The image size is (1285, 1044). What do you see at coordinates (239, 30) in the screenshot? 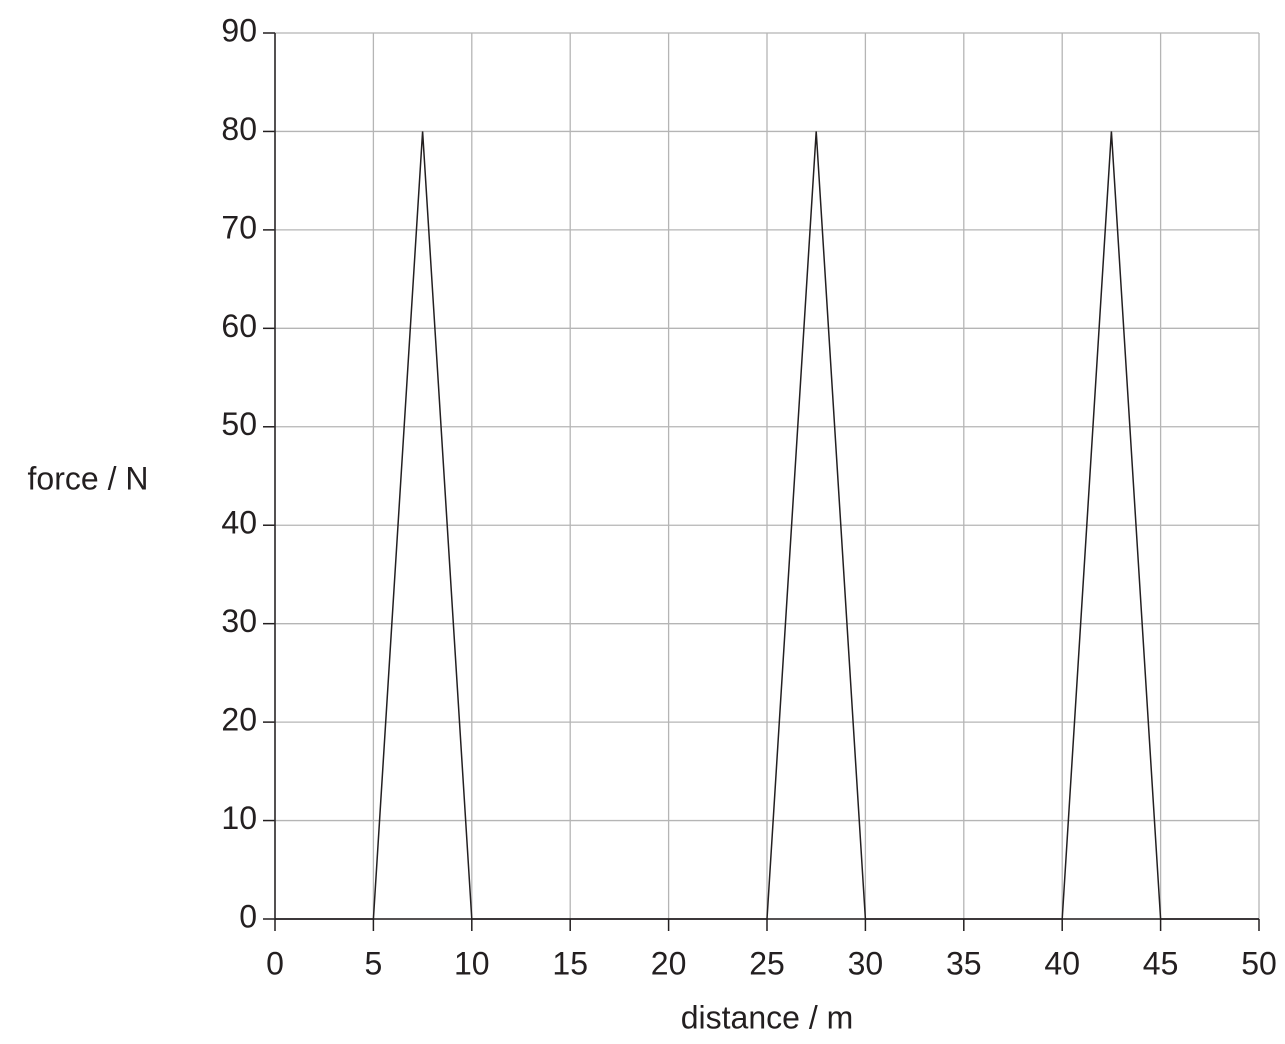
I see `y-tick-label: 90` at bounding box center [239, 30].